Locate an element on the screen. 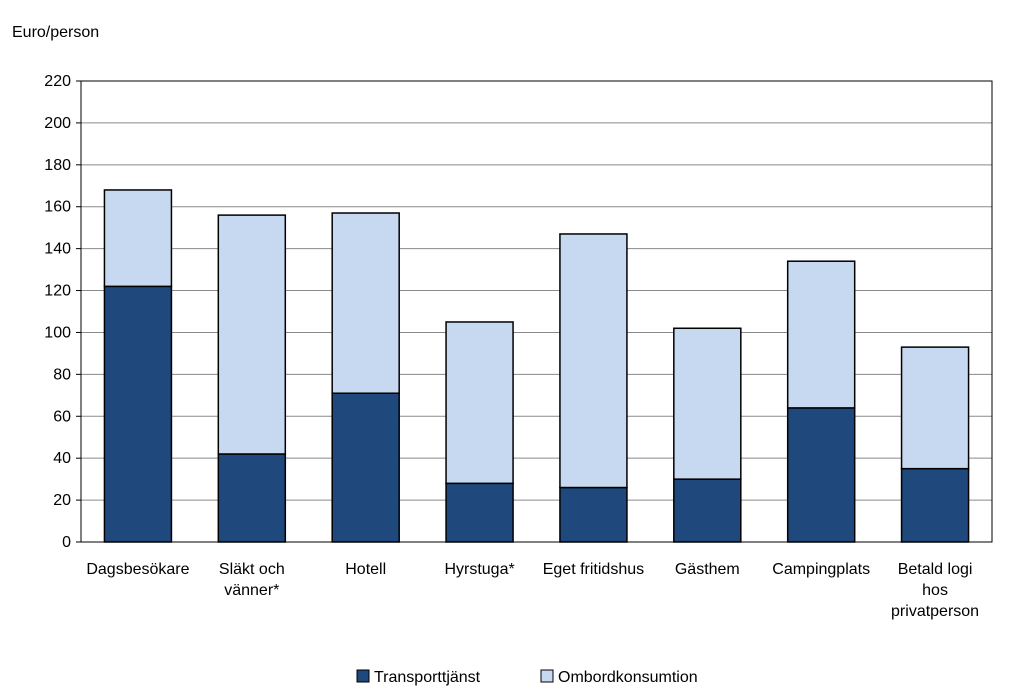  legend-label: Ombordkonsumtion is located at coordinates (628, 677).